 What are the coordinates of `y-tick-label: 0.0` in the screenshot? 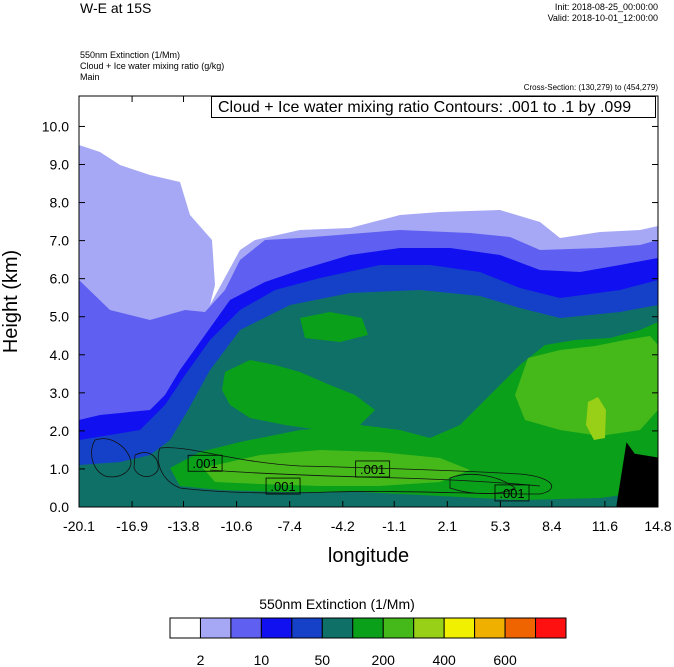 It's located at (60, 507).